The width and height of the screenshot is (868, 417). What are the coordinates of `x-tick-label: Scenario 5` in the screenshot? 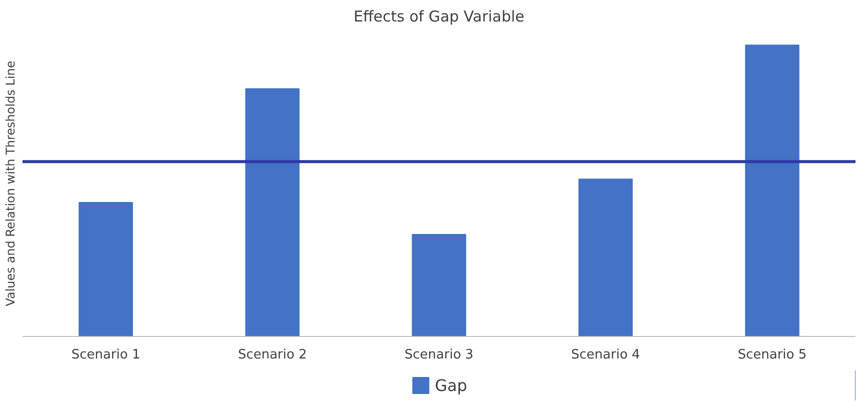 It's located at (772, 355).